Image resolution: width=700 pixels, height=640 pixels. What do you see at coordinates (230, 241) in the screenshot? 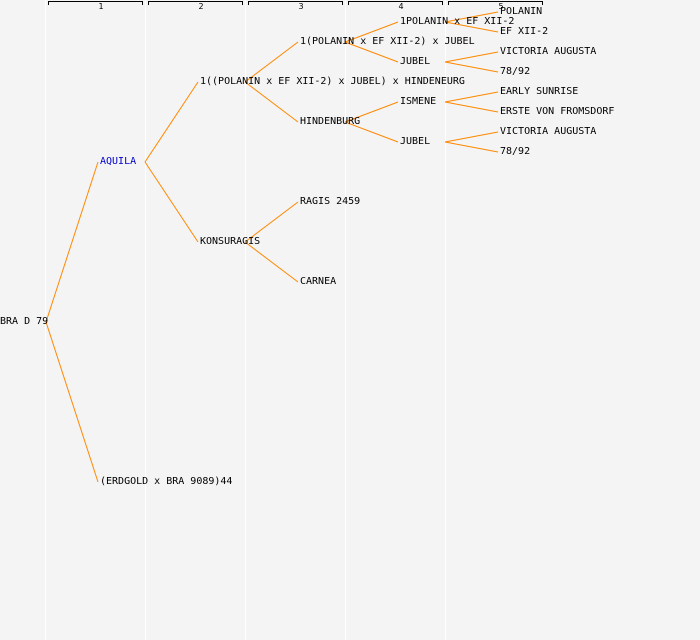
I see `ancestor-konsuragis: KONSURAGIS` at bounding box center [230, 241].